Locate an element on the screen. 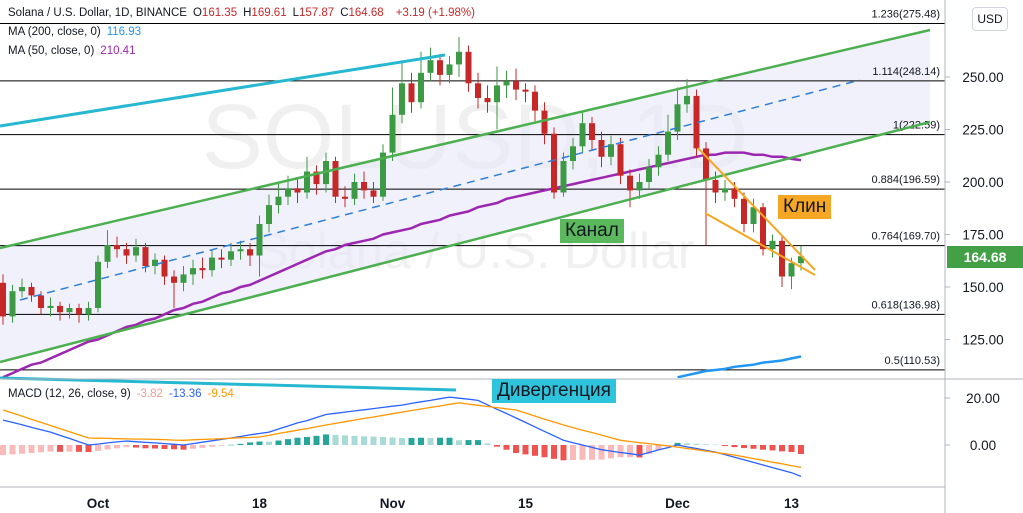 The width and height of the screenshot is (1023, 513). x-tick-label: 13 is located at coordinates (792, 503).